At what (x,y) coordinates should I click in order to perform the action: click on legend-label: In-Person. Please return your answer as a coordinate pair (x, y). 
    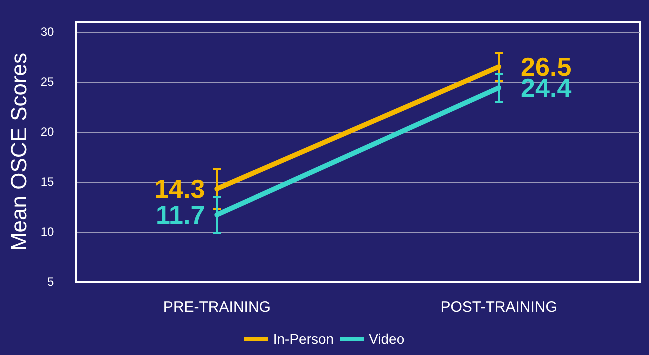
    Looking at the image, I should click on (303, 339).